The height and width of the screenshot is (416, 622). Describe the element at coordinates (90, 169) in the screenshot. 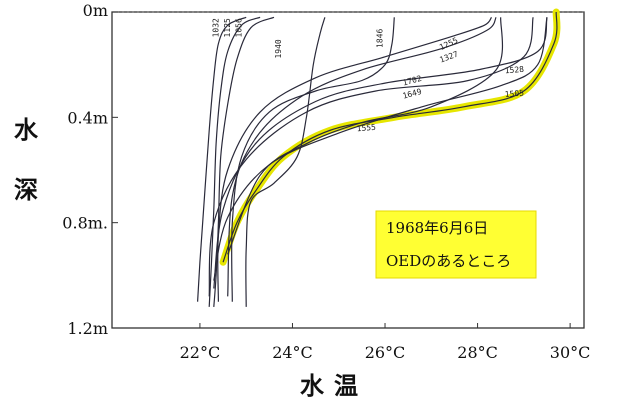

I see `y-ticks-layer: 0m 0.4m 0.8m. 1.2m` at that location.